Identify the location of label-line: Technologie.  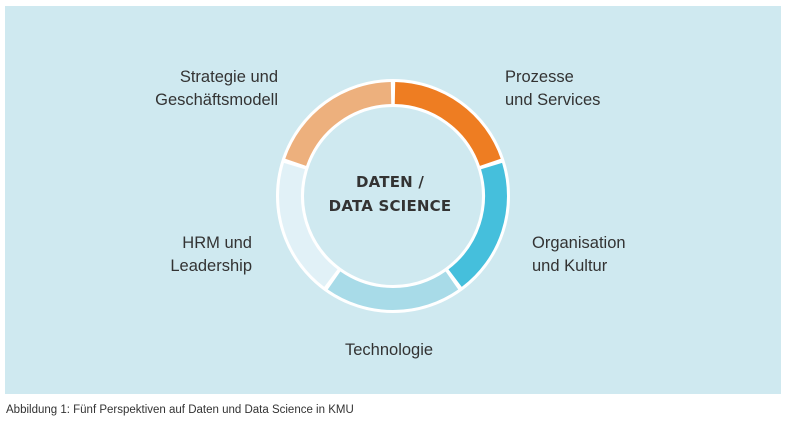
(389, 350).